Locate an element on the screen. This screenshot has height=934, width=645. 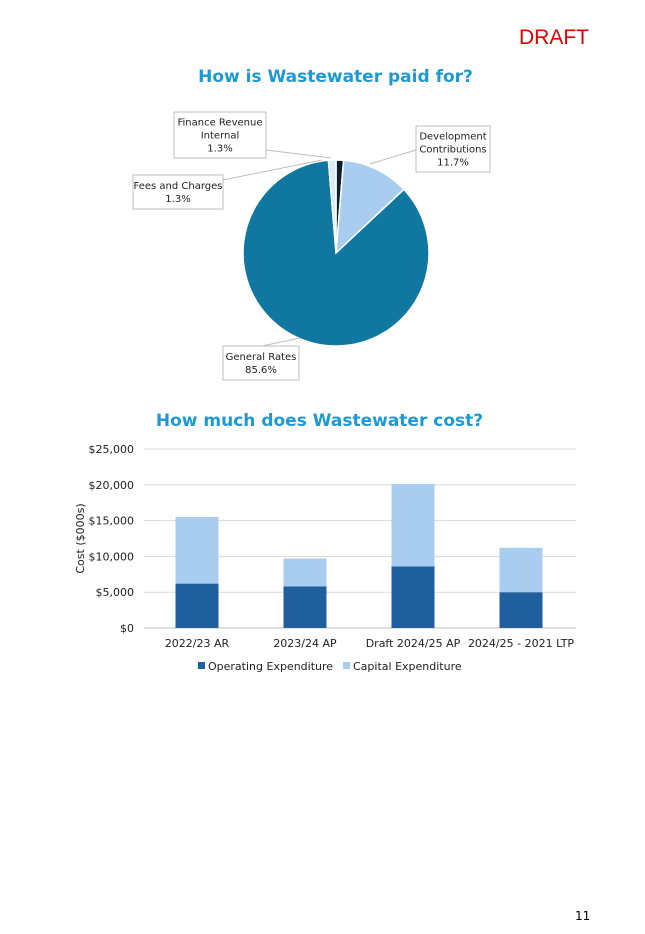
pie-value-label-fees-and-charges: 1.3% is located at coordinates (177, 199).